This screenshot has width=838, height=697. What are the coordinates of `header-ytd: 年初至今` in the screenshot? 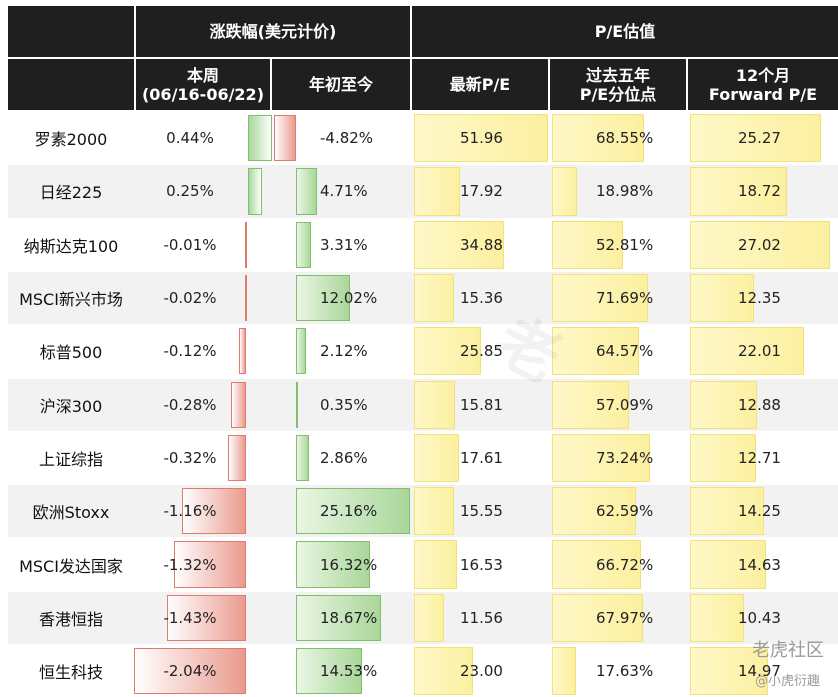 It's located at (341, 84).